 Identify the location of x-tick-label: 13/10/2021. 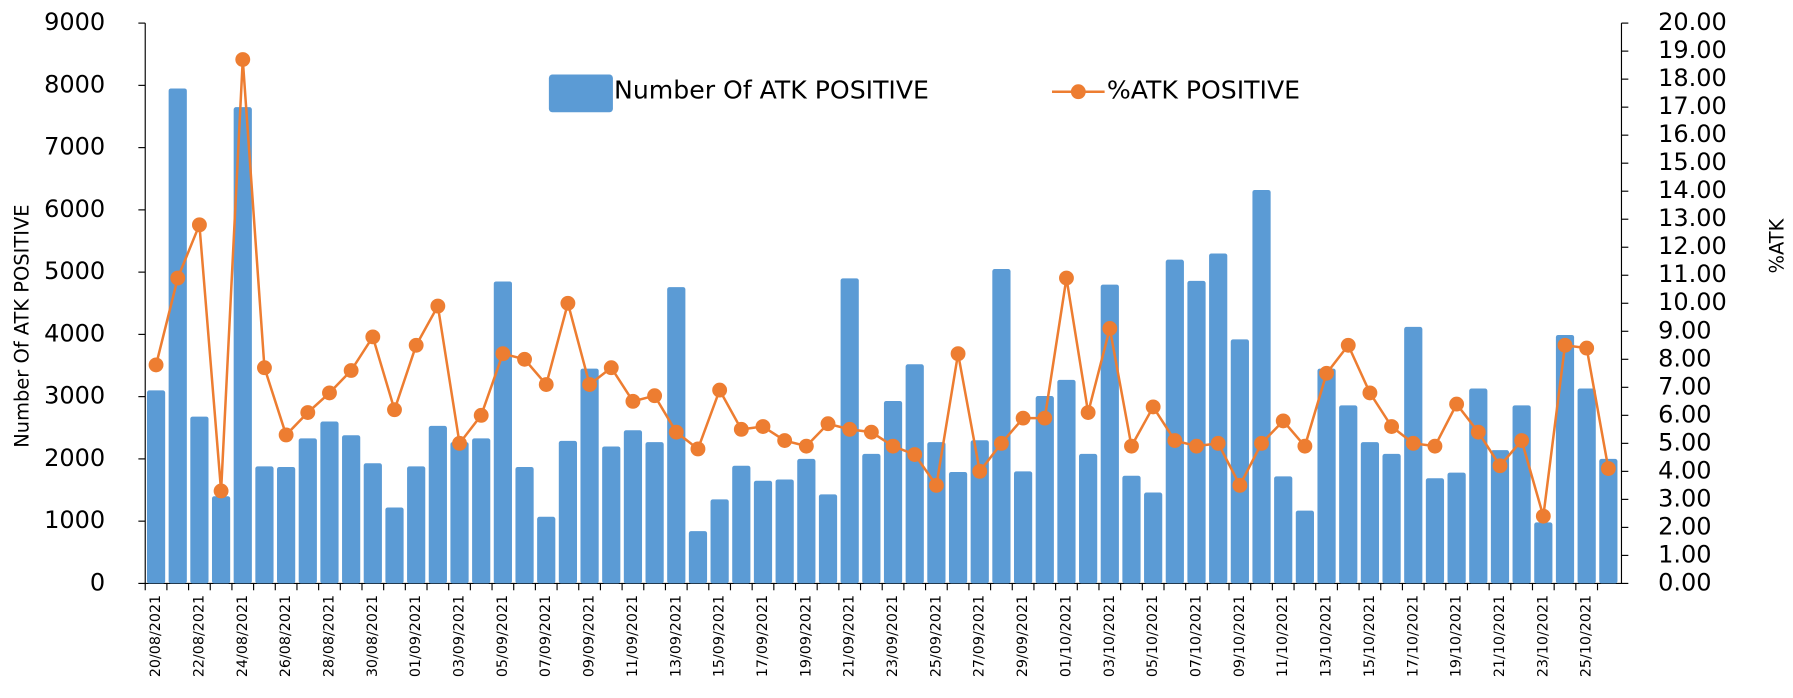
(1327, 636).